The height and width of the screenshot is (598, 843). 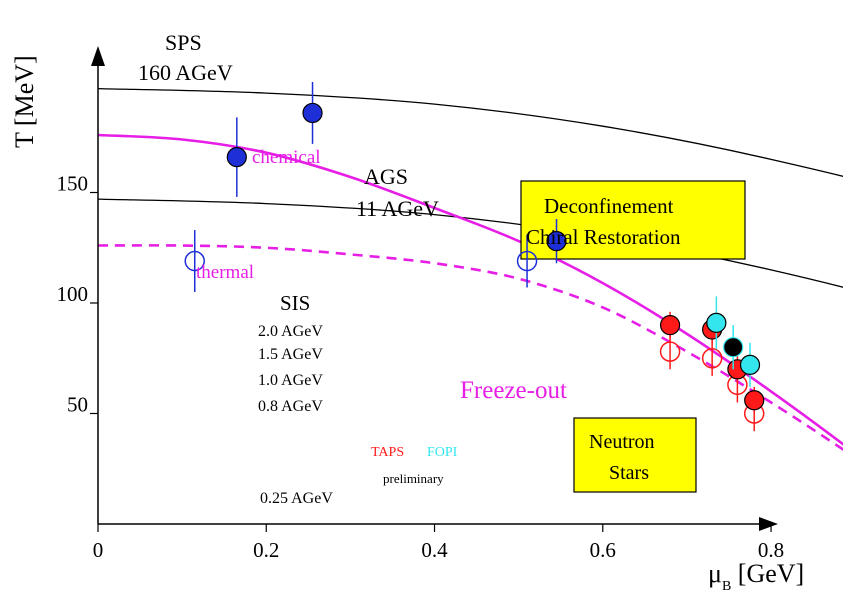 I want to click on x-tick-label: 0, so click(x=98, y=550).